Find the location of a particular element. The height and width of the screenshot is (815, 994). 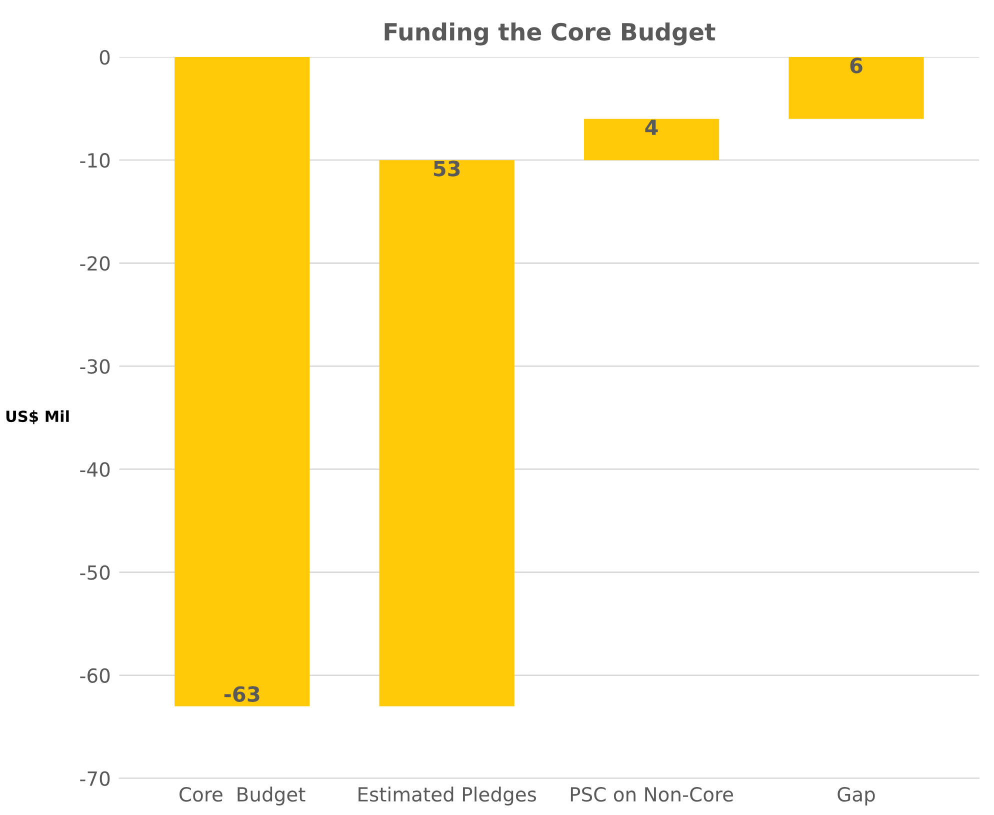

x-tick-label: Gap is located at coordinates (856, 796).